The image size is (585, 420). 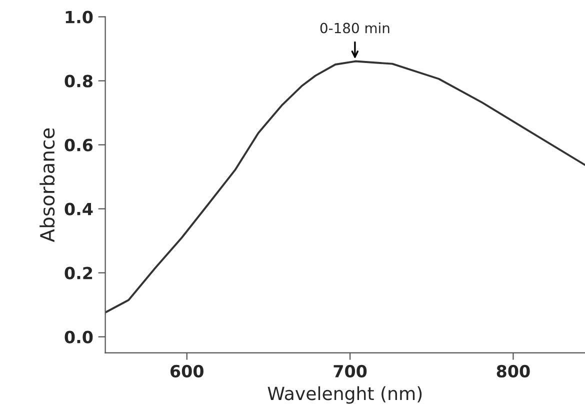 I want to click on x-tick-label: 800, so click(x=513, y=371).